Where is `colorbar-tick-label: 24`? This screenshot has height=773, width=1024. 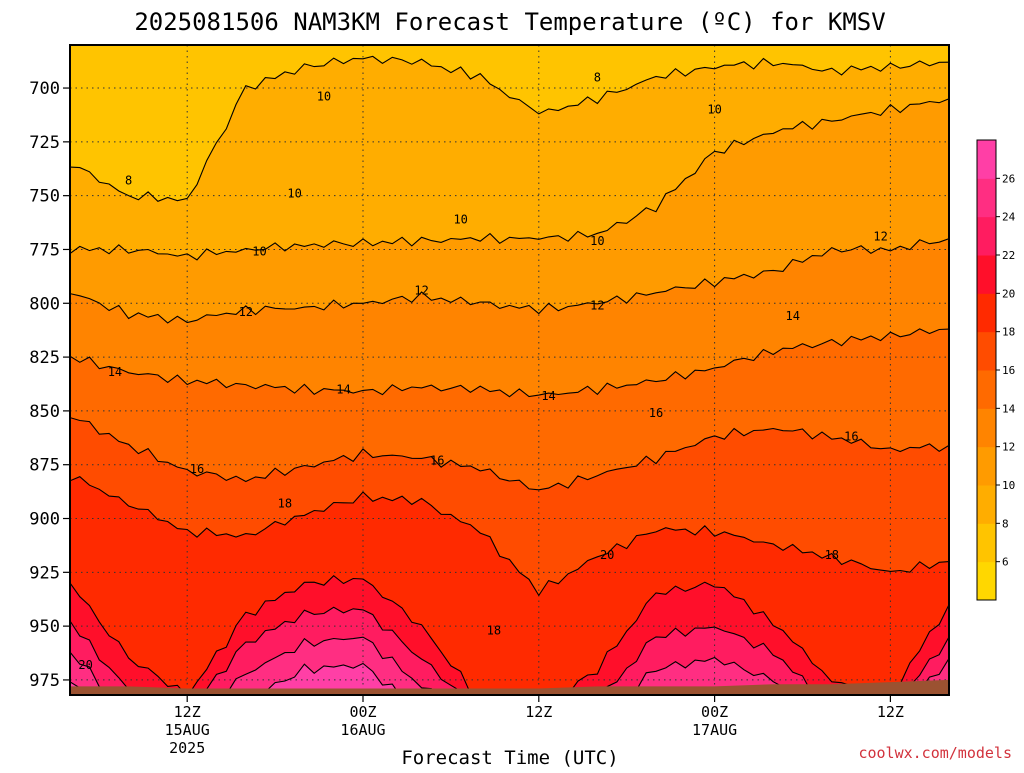
colorbar-tick-label: 24 is located at coordinates (1009, 217).